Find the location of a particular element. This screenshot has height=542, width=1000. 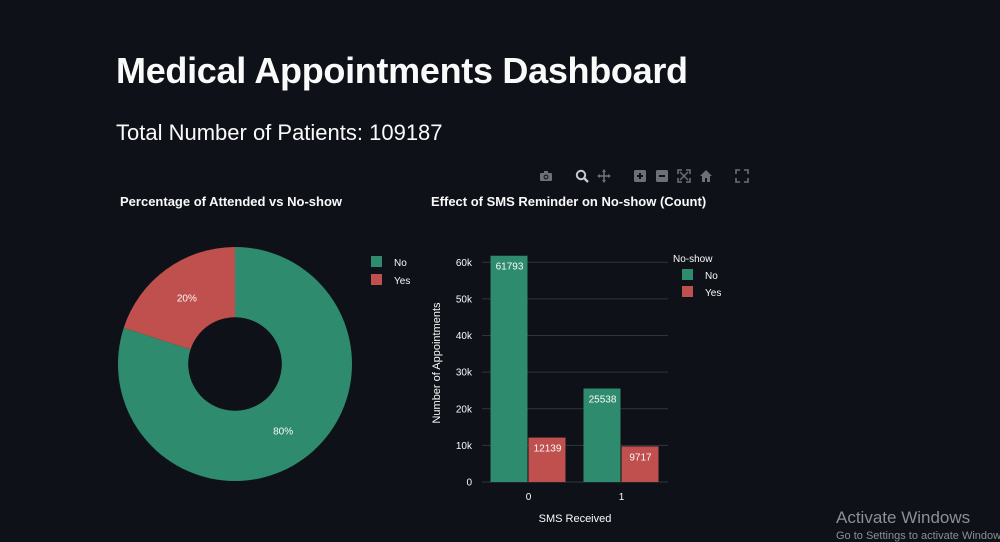

y-tick-label: 20k is located at coordinates (464, 409).